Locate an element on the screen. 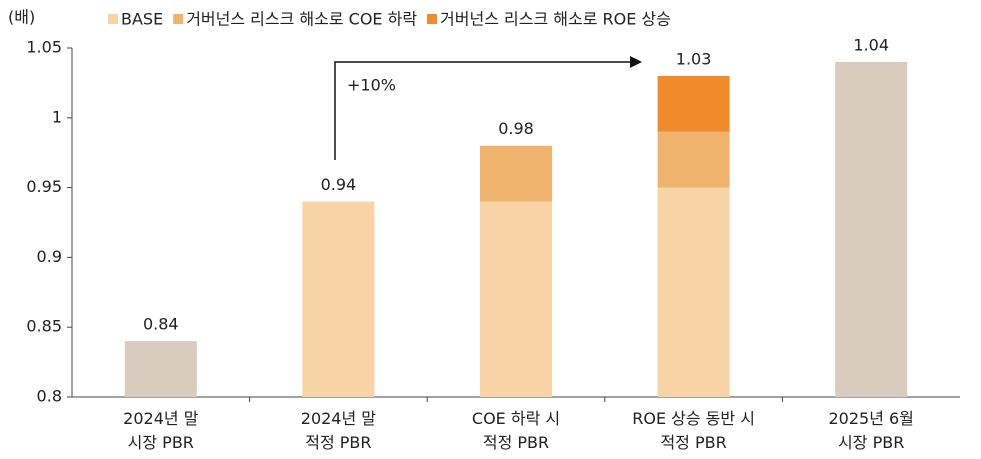 The image size is (981, 459). annotation: +10% is located at coordinates (371, 85).